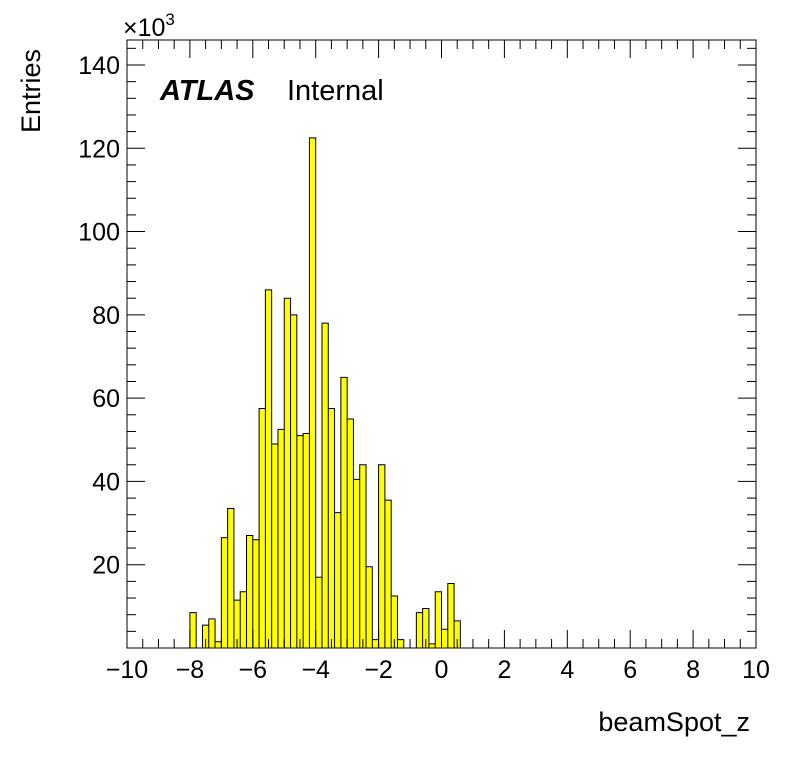 The height and width of the screenshot is (772, 796). What do you see at coordinates (99, 149) in the screenshot?
I see `y-tick-label: 120` at bounding box center [99, 149].